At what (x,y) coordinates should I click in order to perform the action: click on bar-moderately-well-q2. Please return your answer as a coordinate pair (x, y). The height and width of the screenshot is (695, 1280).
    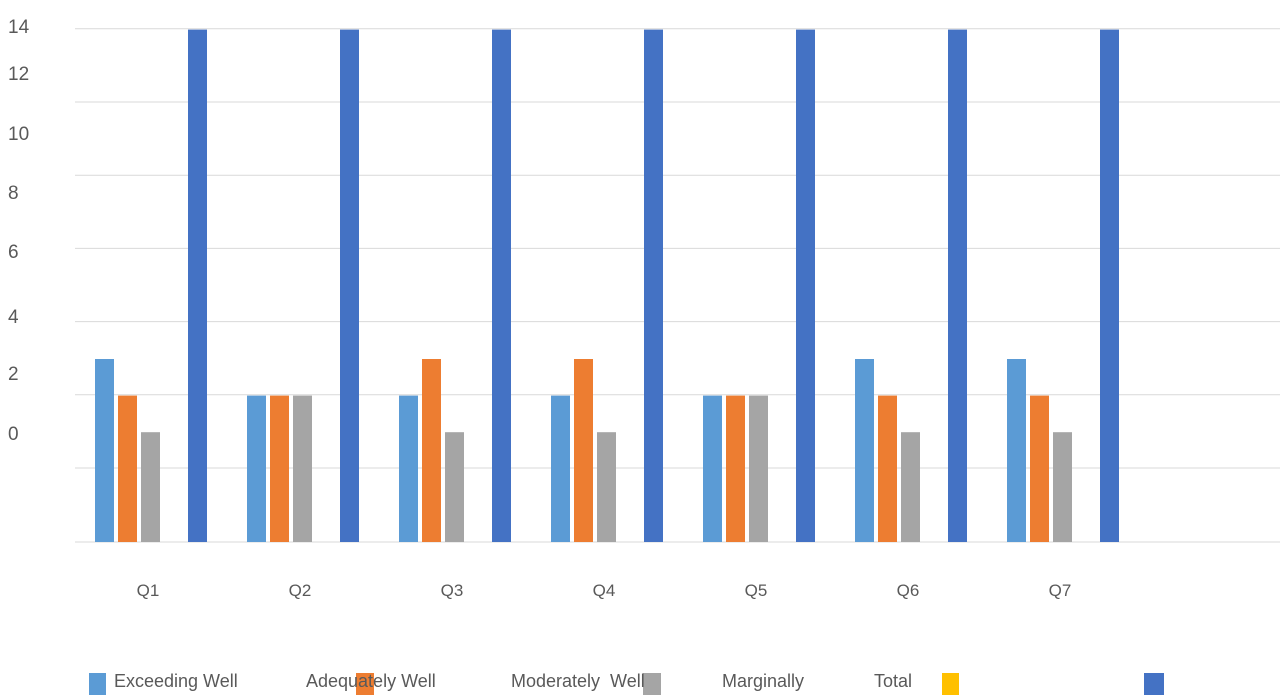
    Looking at the image, I should click on (302, 468).